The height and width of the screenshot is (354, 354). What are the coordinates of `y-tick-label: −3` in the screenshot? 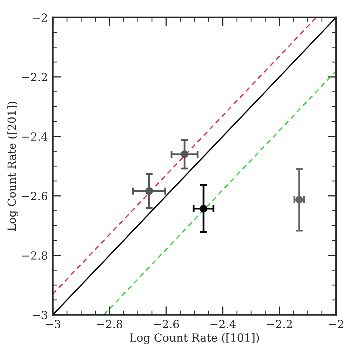 It's located at (40, 315).